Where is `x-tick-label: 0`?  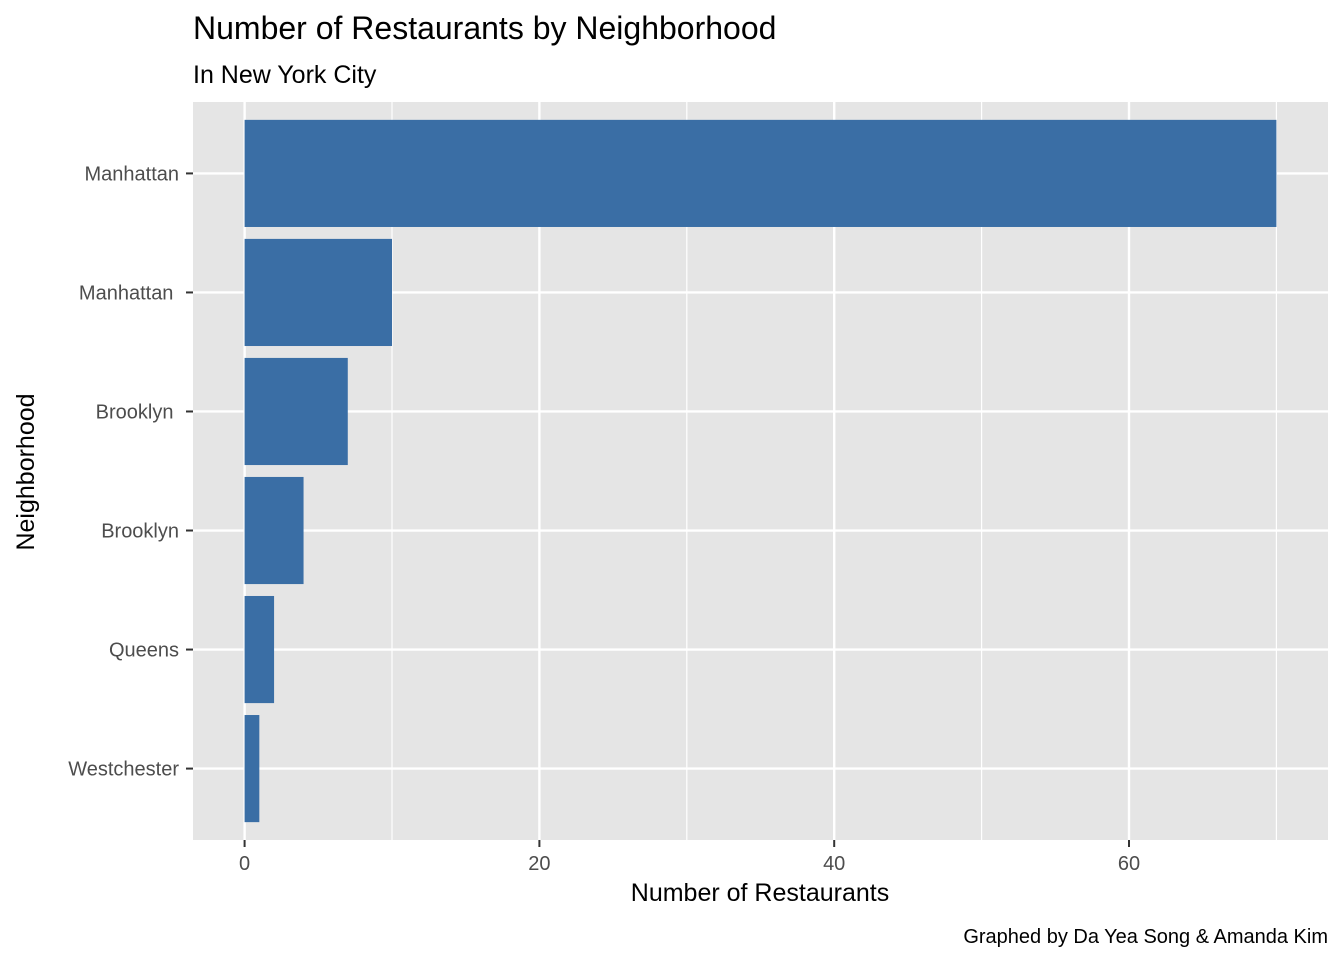 x-tick-label: 0 is located at coordinates (244, 864).